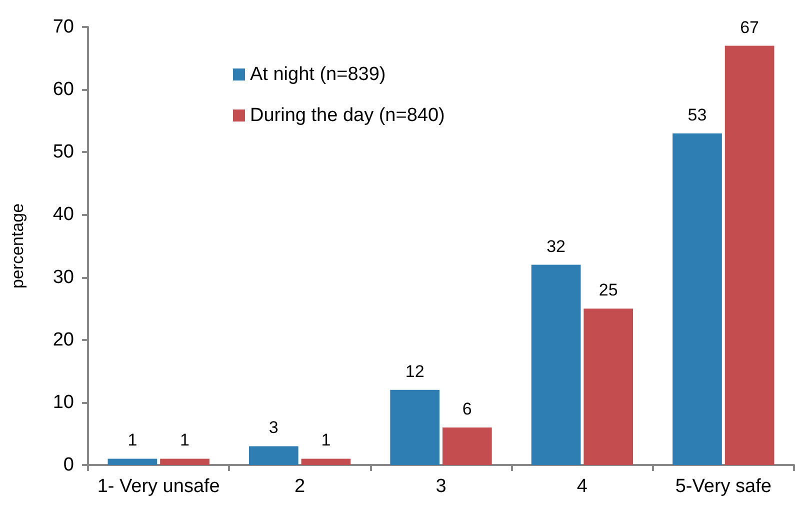 Image resolution: width=804 pixels, height=506 pixels. Describe the element at coordinates (608, 290) in the screenshot. I see `data-label: 25` at that location.